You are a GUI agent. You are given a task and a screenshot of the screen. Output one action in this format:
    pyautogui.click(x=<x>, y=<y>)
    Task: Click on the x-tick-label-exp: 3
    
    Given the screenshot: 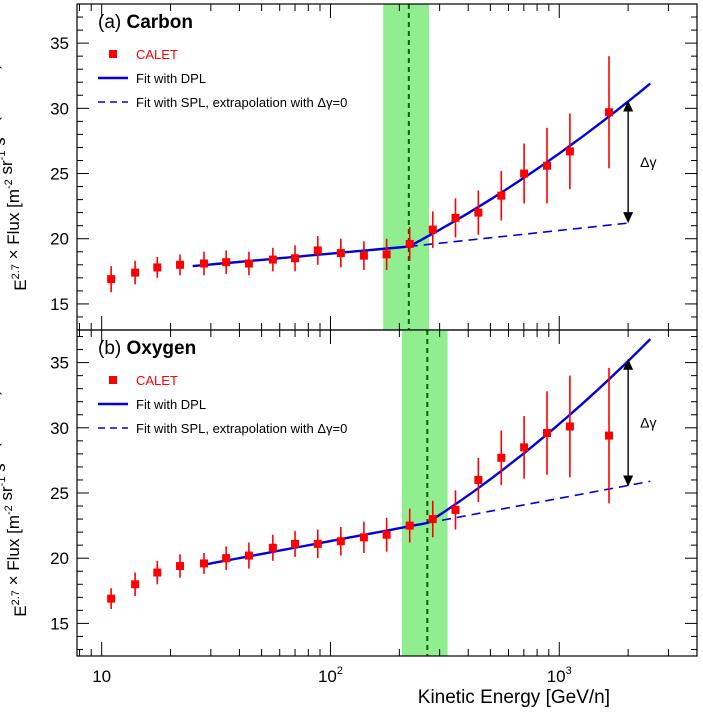 What is the action you would take?
    pyautogui.click(x=569, y=671)
    